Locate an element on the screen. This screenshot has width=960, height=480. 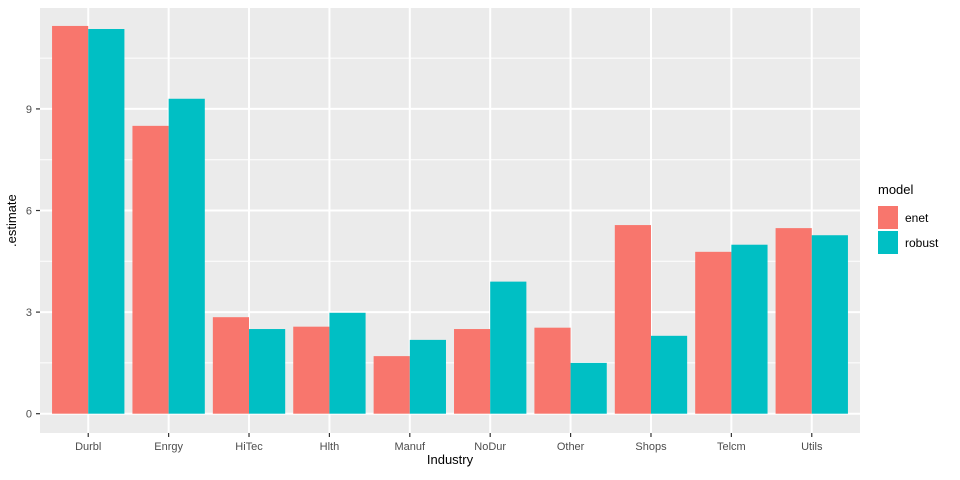
legend-label-enet: enet is located at coordinates (917, 217).